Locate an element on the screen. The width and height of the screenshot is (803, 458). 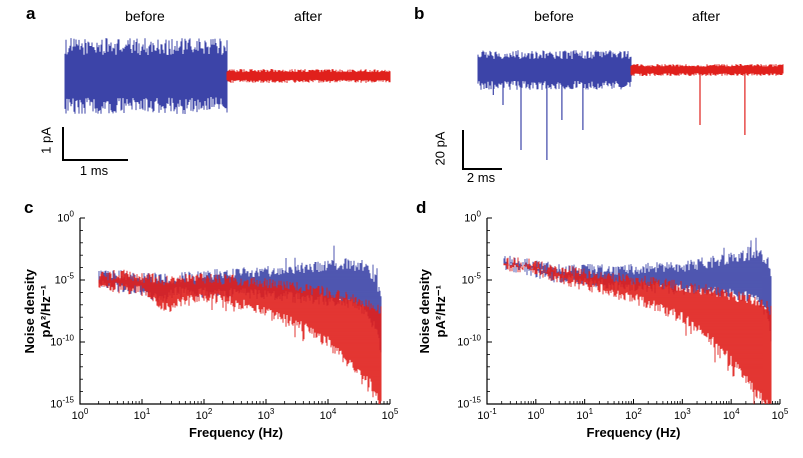
panel-a-scalebar is located at coordinates (95, 144).